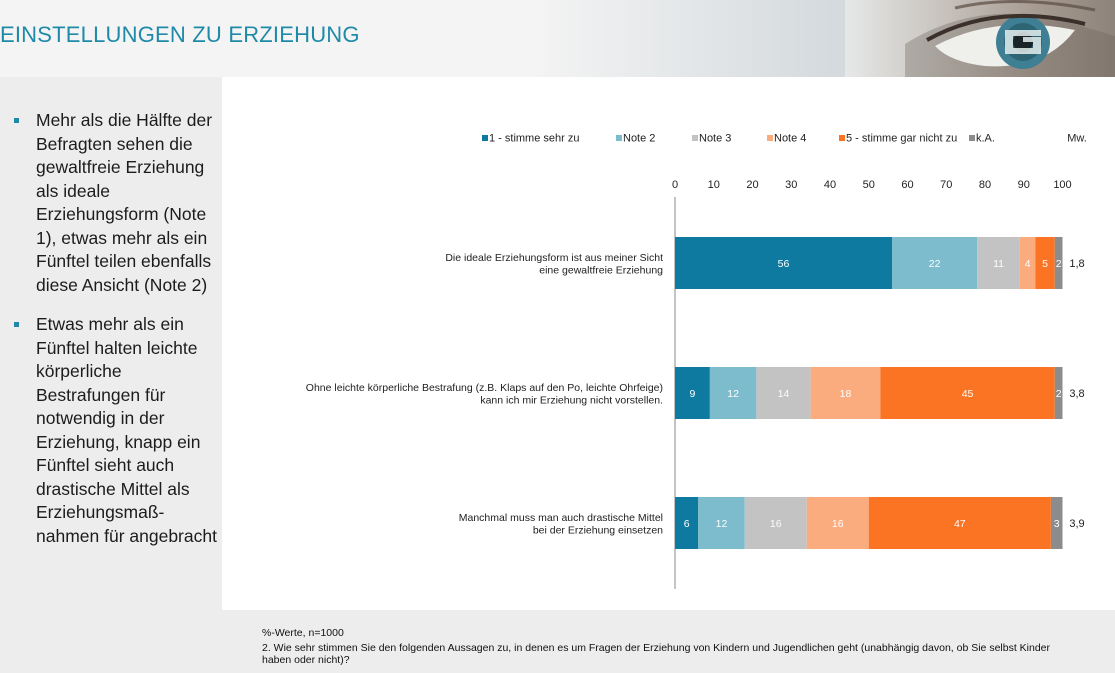  Describe the element at coordinates (1077, 139) in the screenshot. I see `mean-header: Mw.` at that location.